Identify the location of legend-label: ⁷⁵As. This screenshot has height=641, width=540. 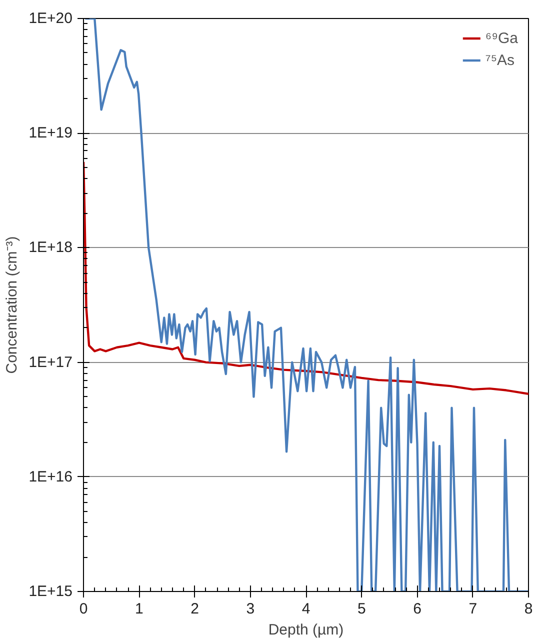
(500, 60).